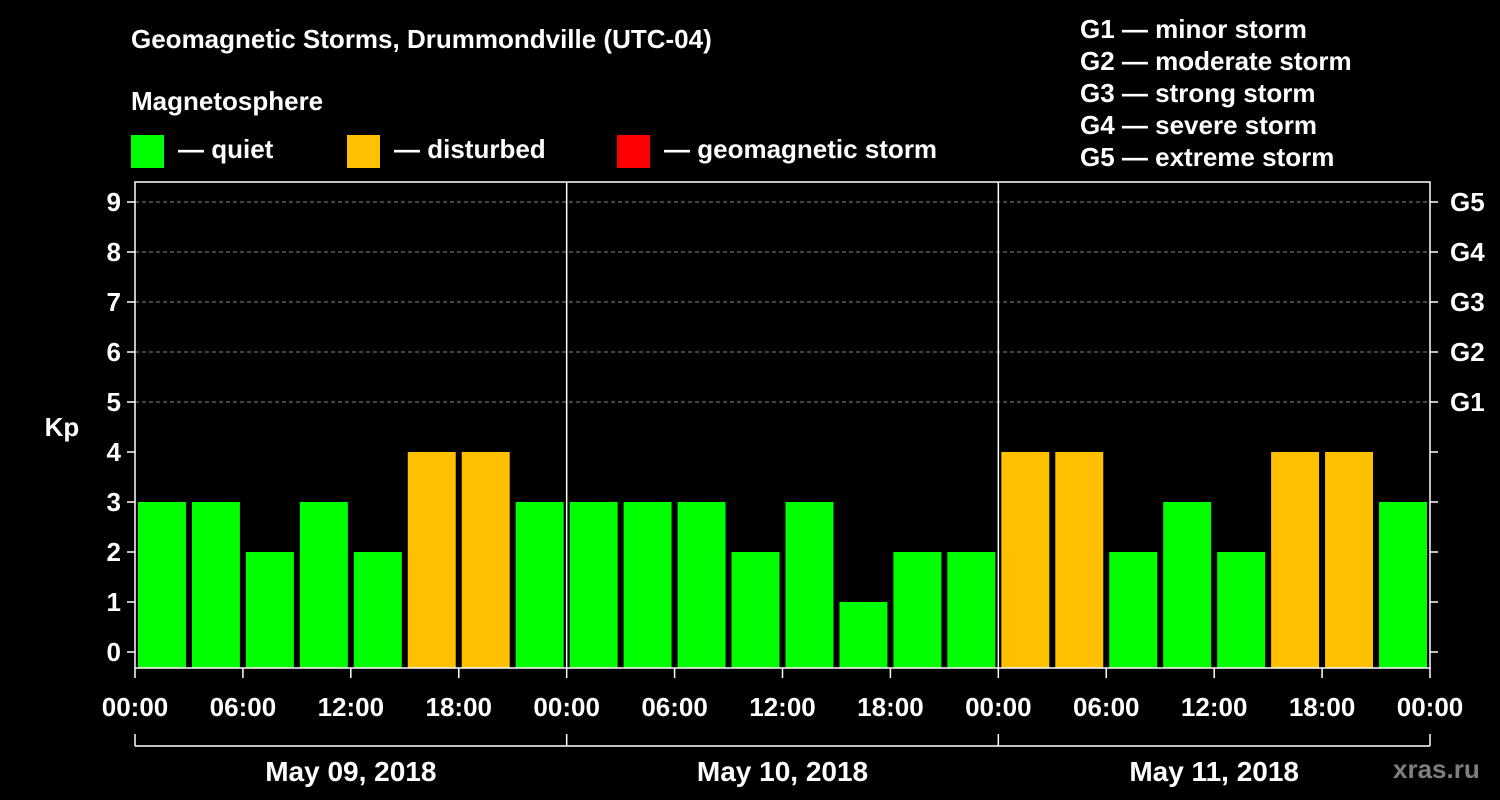 Image resolution: width=1500 pixels, height=800 pixels. Describe the element at coordinates (1214, 707) in the screenshot. I see `x-tick-label-10: 12:00` at that location.